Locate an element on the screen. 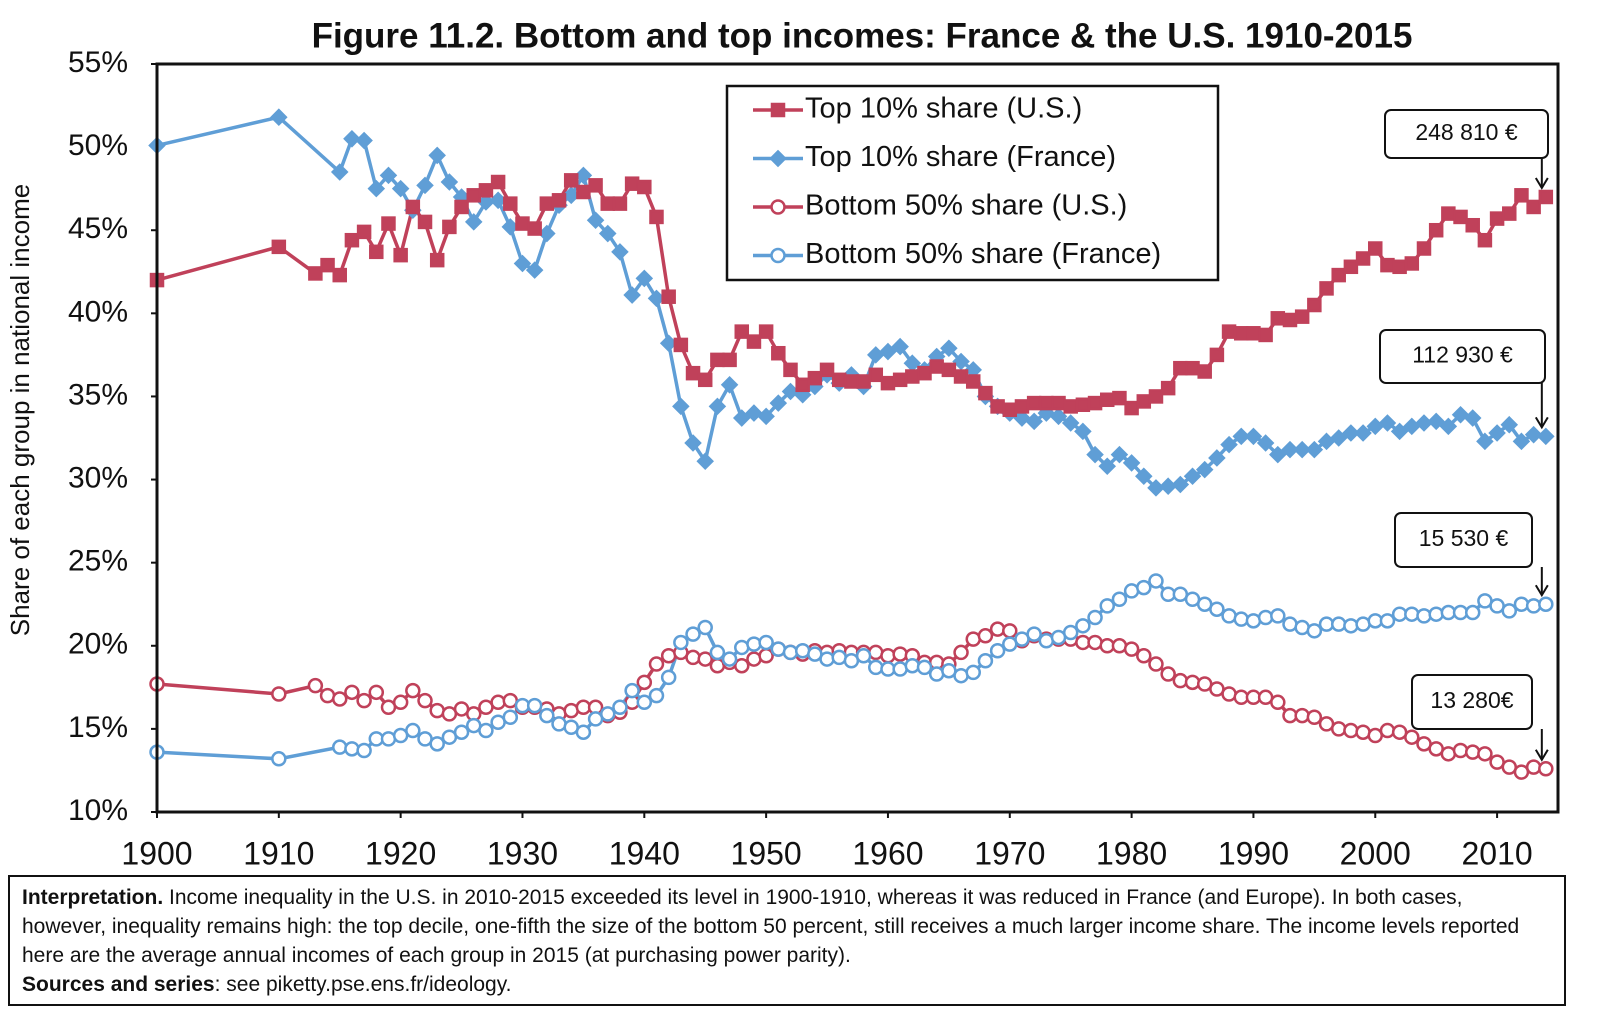  y-tick-label: 55% is located at coordinates (98, 62).